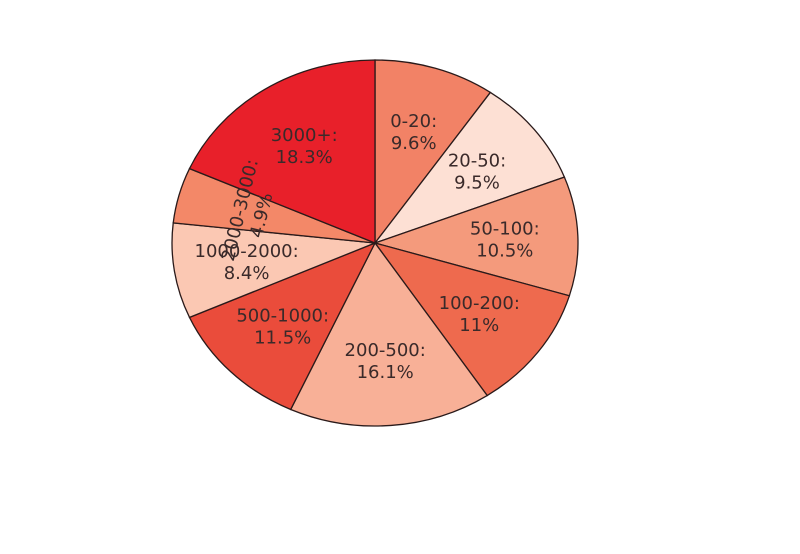 The image size is (800, 554). I want to click on pie-slice-3000plus, so click(282, 151).